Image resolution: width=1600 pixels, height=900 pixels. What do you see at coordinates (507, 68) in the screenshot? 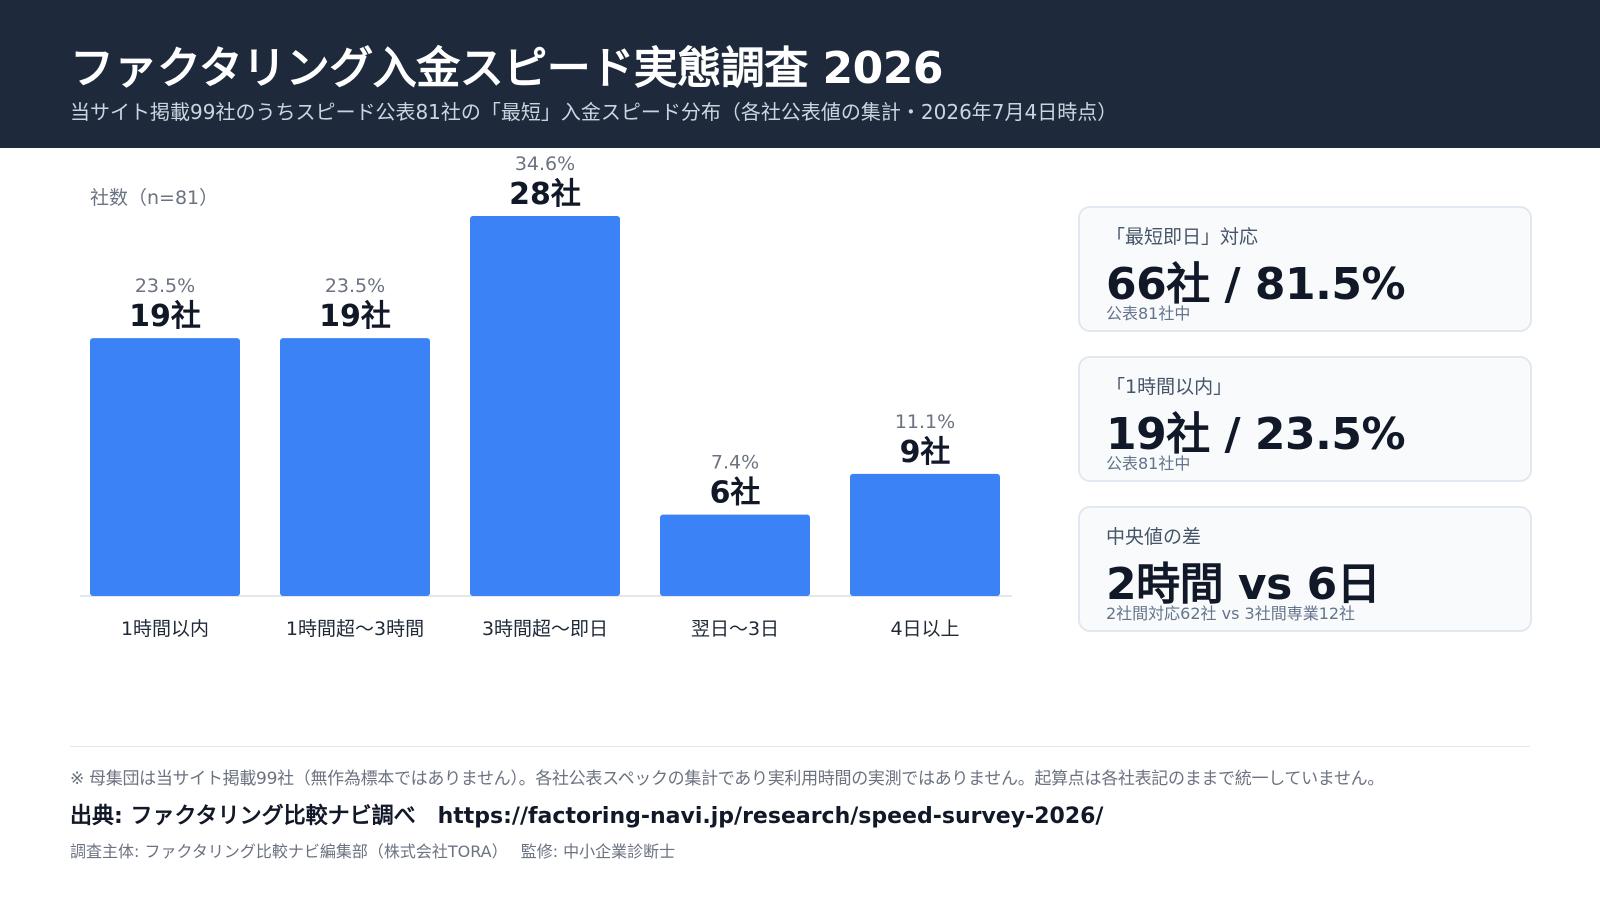
I see `page-title: ファクタリング入金スピード実態調査 2026` at bounding box center [507, 68].